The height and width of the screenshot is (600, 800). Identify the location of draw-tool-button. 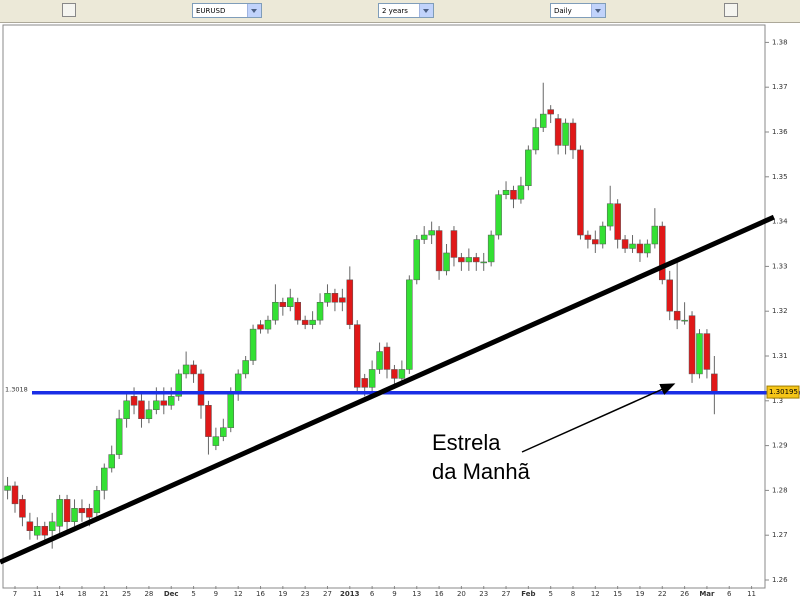
(69, 10).